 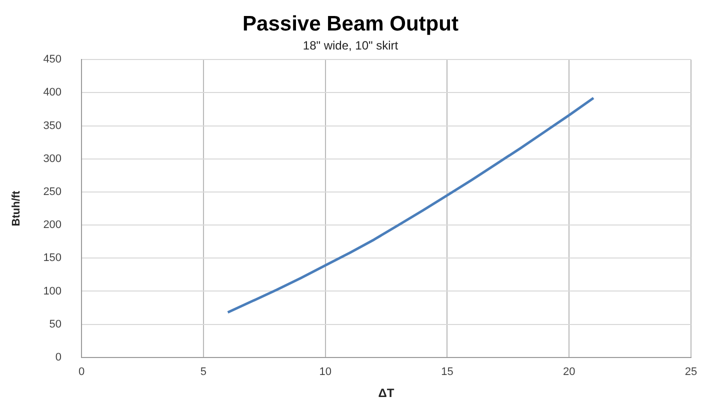 What do you see at coordinates (350, 24) in the screenshot?
I see `chart-title: Passive Beam Output` at bounding box center [350, 24].